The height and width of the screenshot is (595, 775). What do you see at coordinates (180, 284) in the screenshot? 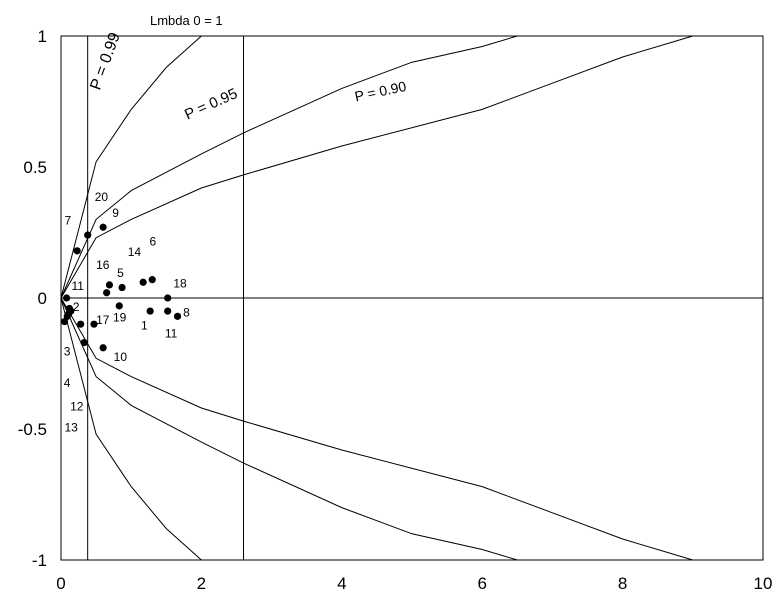
I see `point-label: 18` at bounding box center [180, 284].